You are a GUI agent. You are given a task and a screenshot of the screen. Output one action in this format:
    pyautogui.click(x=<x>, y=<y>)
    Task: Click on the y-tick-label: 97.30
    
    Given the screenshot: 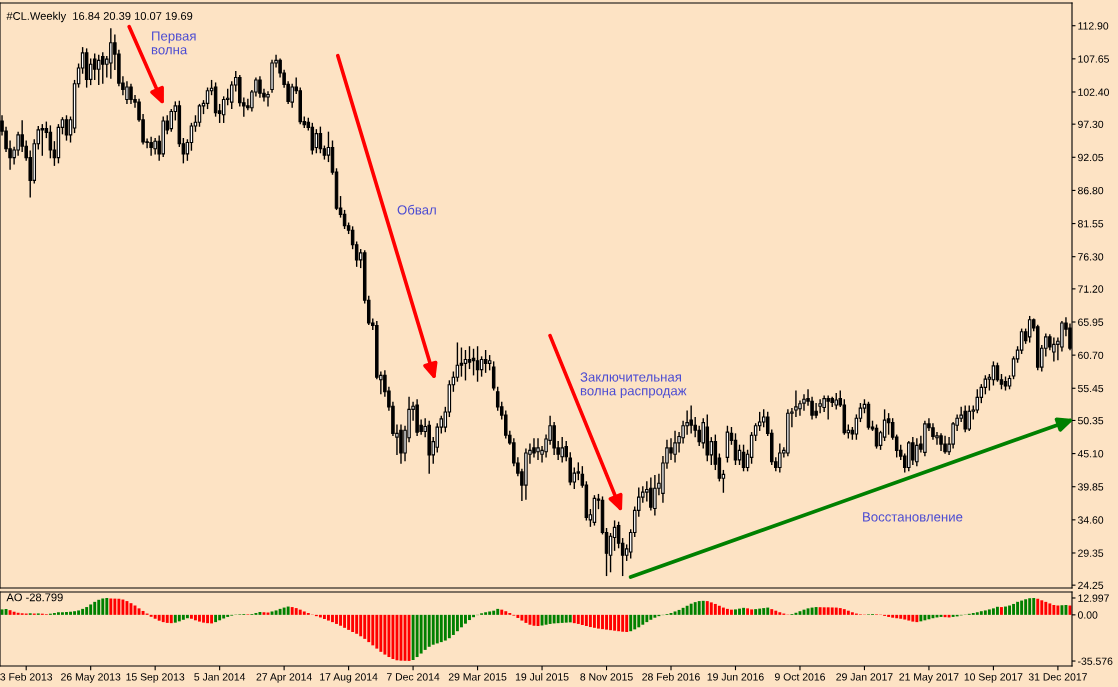 What is the action you would take?
    pyautogui.click(x=1091, y=124)
    